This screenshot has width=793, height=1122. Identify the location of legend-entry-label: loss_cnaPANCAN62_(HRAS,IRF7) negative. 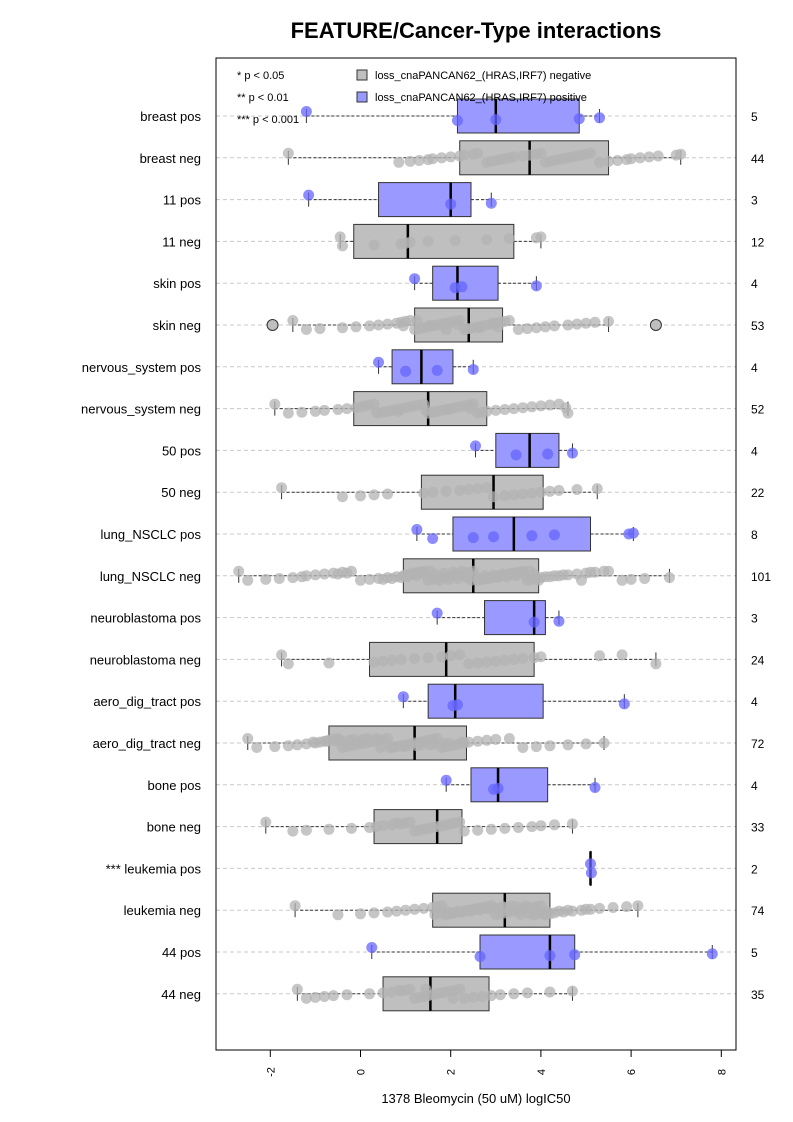
(483, 76).